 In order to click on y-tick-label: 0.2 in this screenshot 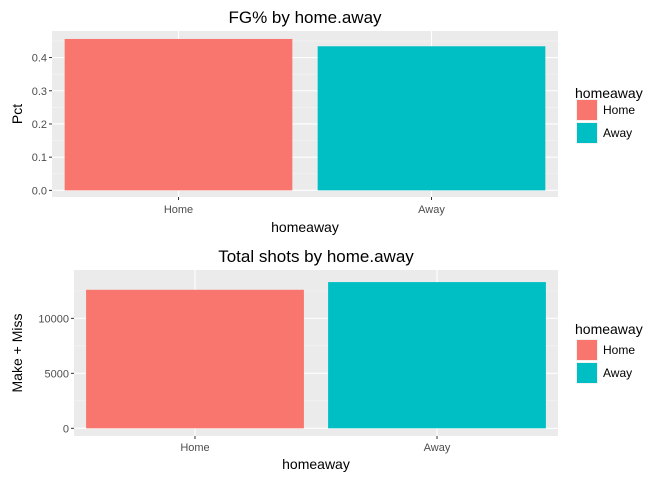, I will do `click(39, 125)`.